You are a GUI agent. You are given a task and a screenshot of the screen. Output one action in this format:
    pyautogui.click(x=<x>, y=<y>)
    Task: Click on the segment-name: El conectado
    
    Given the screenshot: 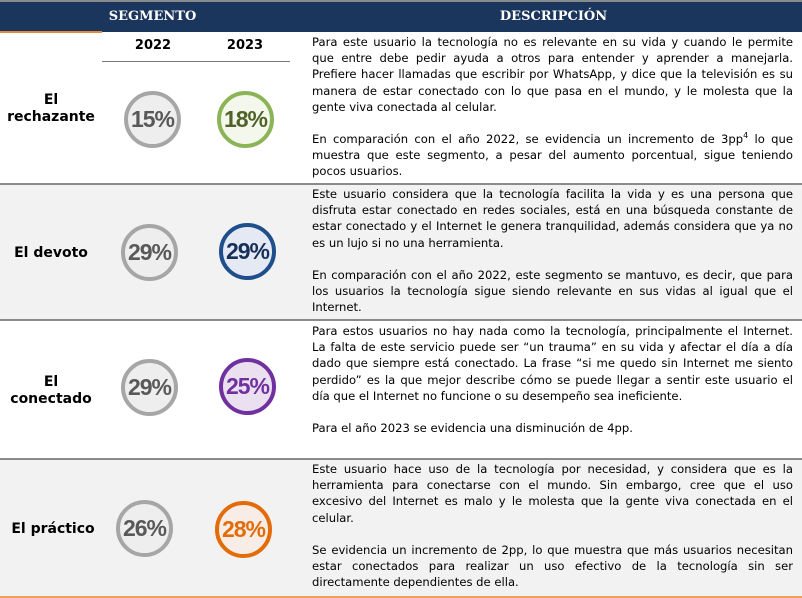 What is the action you would take?
    pyautogui.click(x=51, y=391)
    